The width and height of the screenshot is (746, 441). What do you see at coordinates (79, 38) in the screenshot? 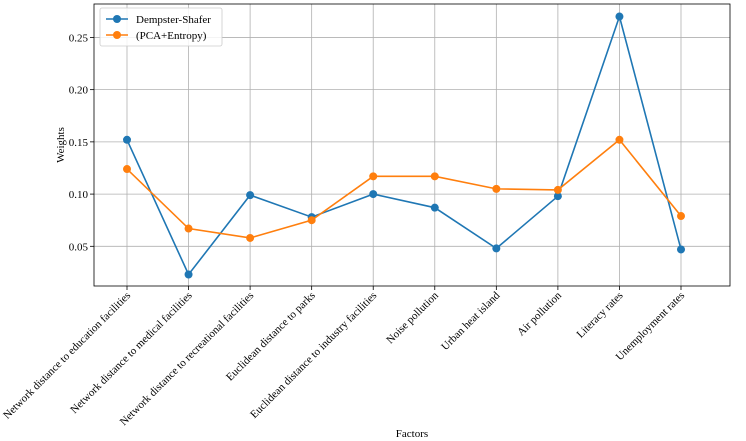
I see `y-tick-label: 0.25` at bounding box center [79, 38].